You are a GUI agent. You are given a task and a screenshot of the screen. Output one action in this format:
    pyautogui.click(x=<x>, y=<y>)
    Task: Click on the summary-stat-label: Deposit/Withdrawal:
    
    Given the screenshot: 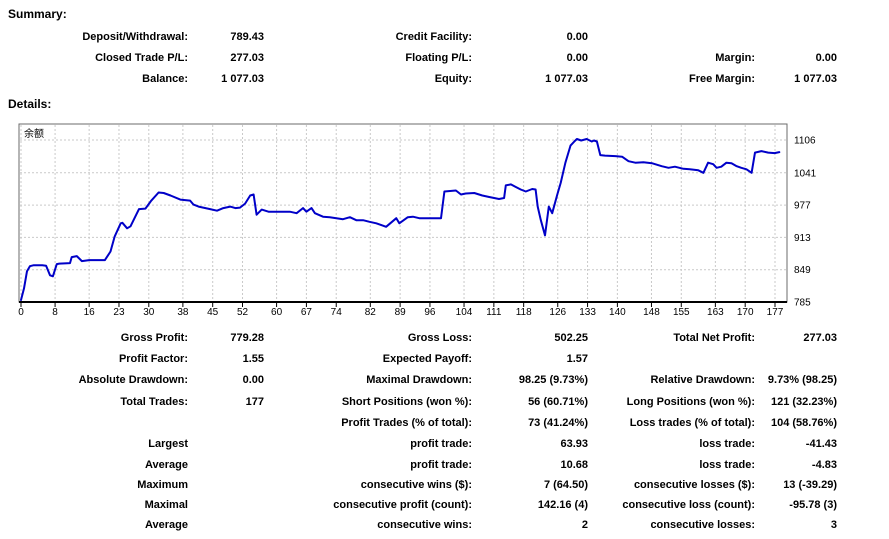 What is the action you would take?
    pyautogui.click(x=135, y=37)
    